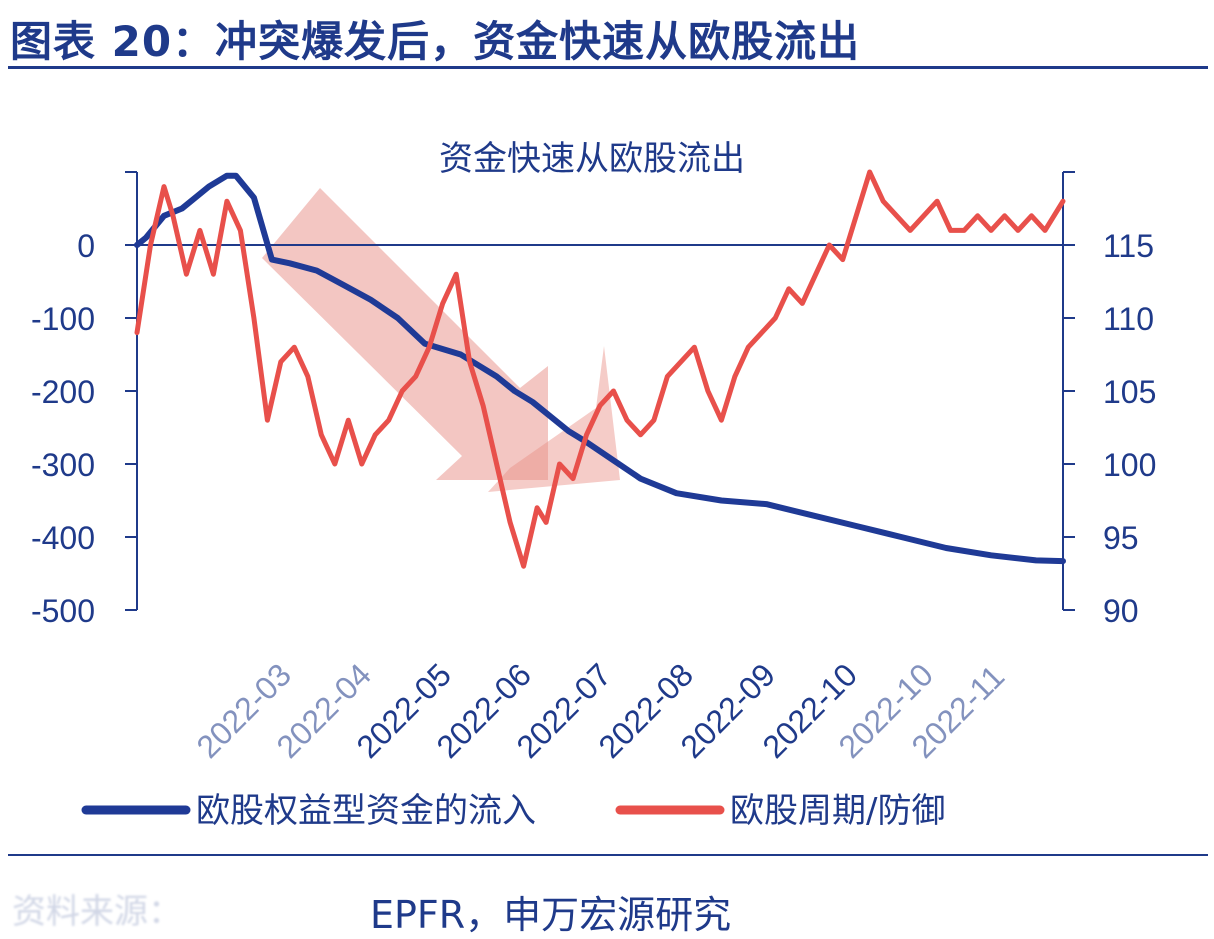  Describe the element at coordinates (63, 465) in the screenshot. I see `left-tick-label: -300` at that location.